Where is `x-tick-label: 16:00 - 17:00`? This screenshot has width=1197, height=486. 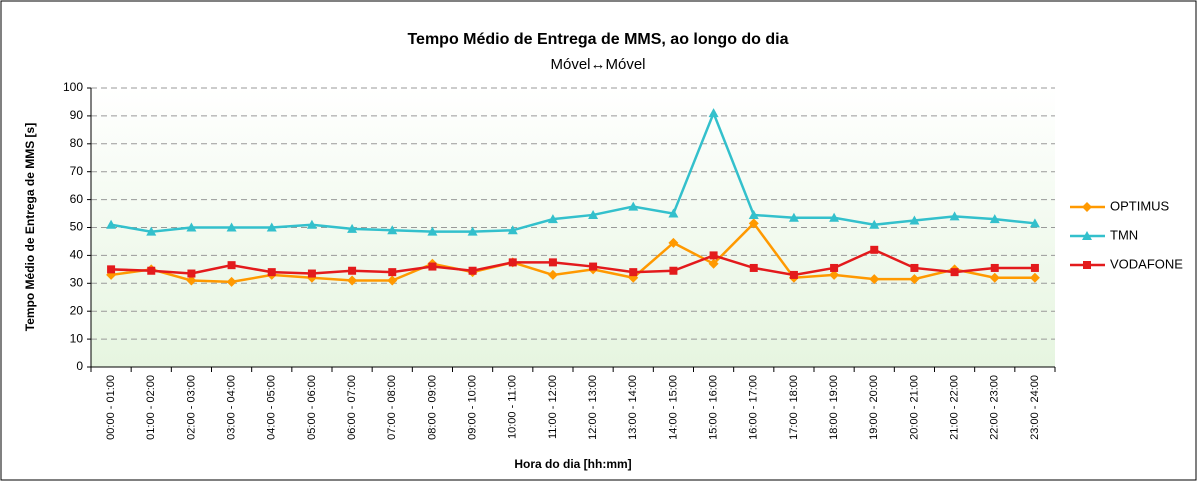 x-tick-label: 16:00 - 17:00 is located at coordinates (754, 407).